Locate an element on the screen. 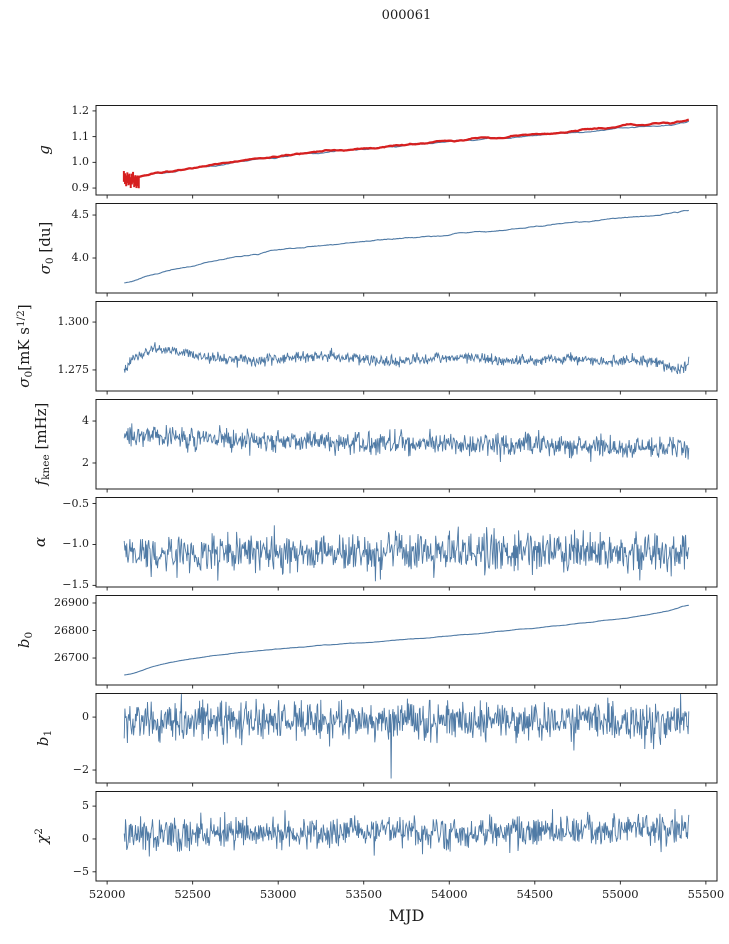 The image size is (729, 944). subplot-b1-plot-area is located at coordinates (405, 740).